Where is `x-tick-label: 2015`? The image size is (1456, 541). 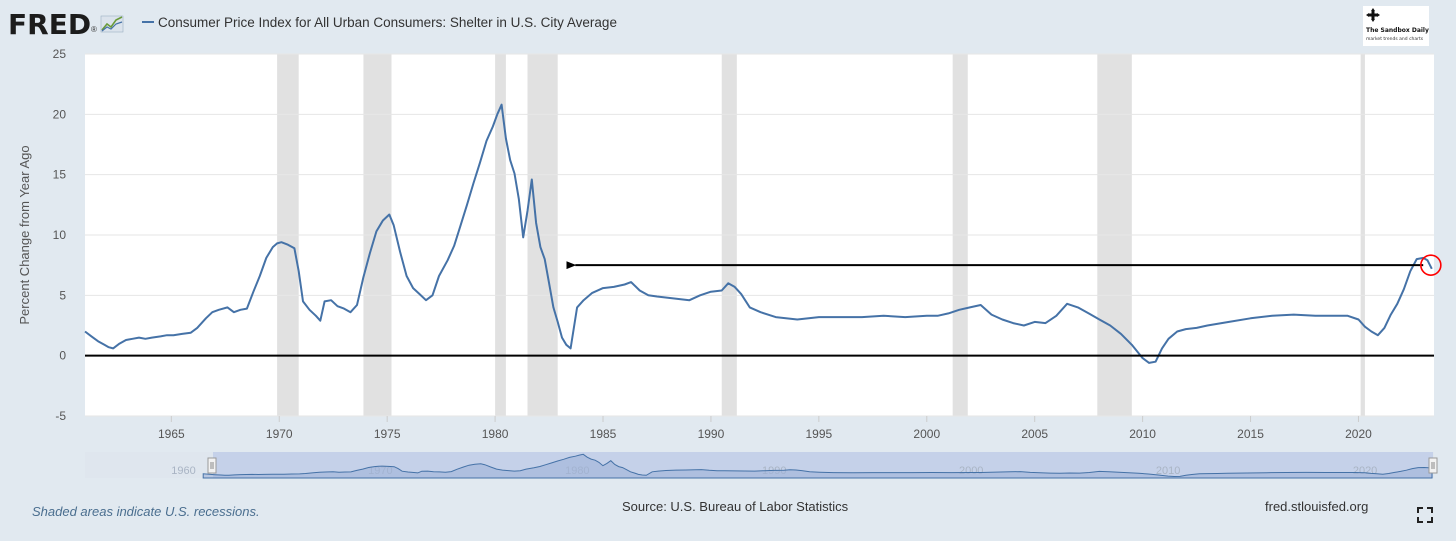 x-tick-label: 2015 is located at coordinates (1250, 434).